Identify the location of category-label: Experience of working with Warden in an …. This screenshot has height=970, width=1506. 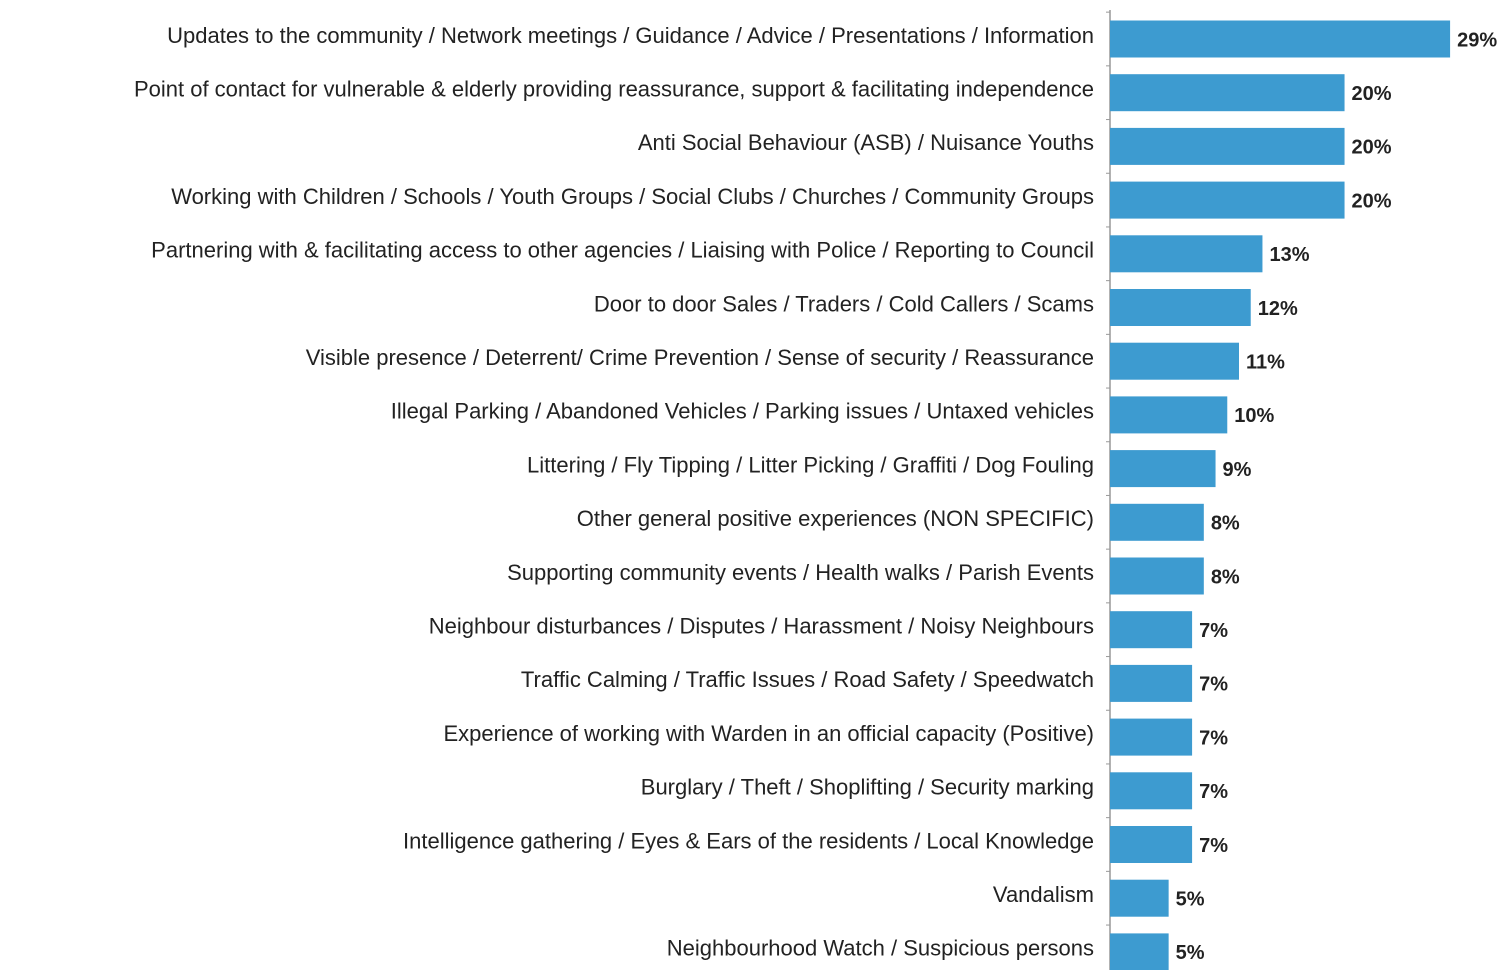
(768, 733).